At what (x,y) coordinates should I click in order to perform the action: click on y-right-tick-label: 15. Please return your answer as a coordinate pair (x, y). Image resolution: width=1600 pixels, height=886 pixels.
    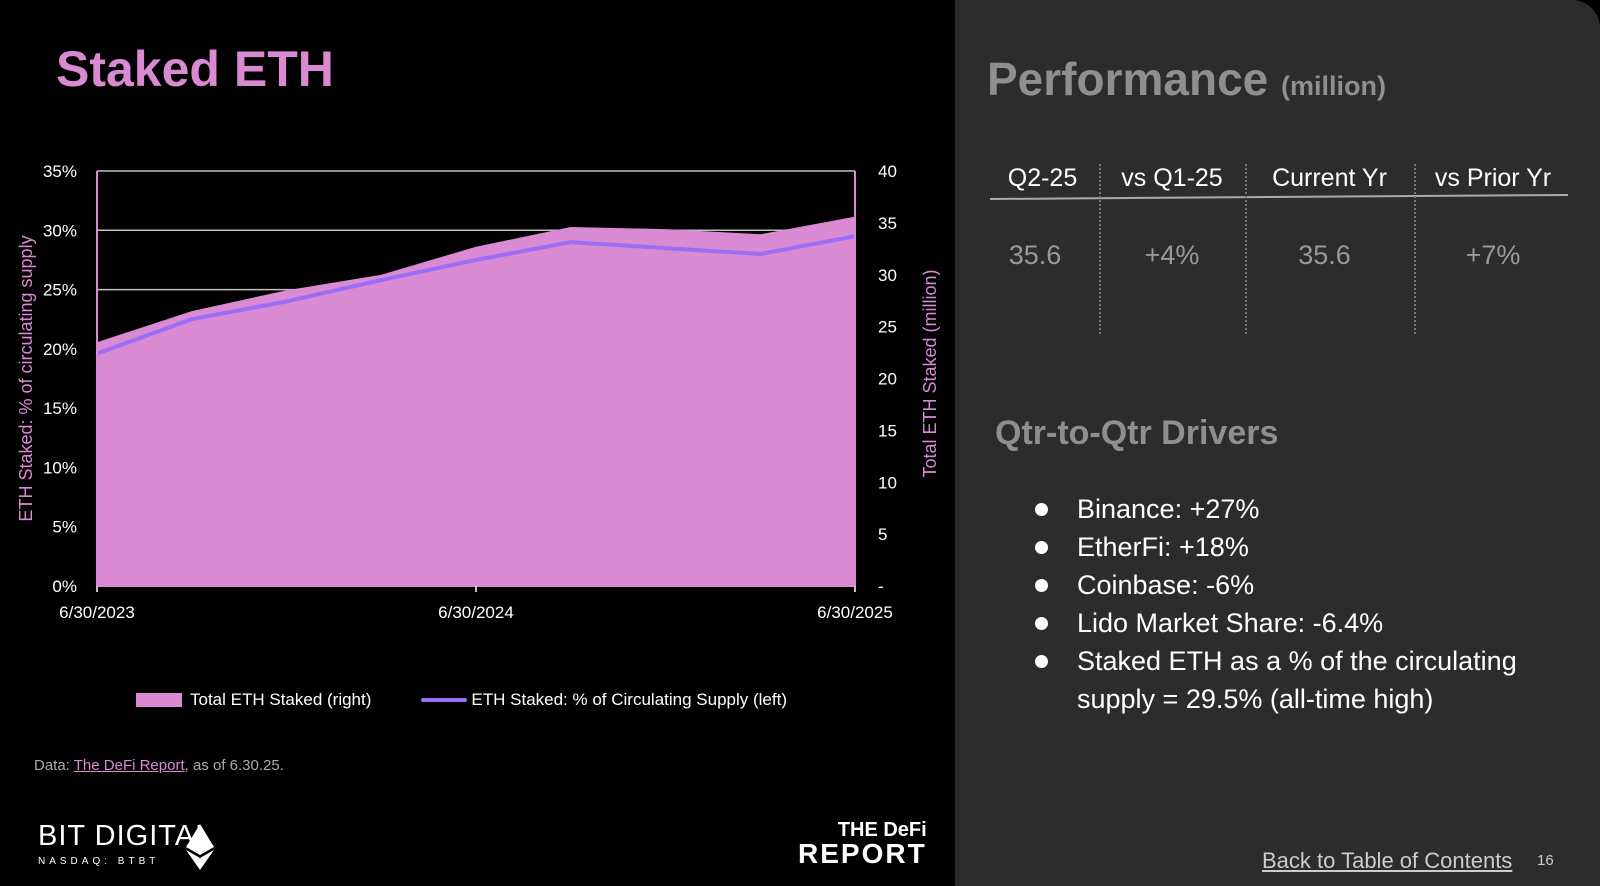
    Looking at the image, I should click on (887, 430).